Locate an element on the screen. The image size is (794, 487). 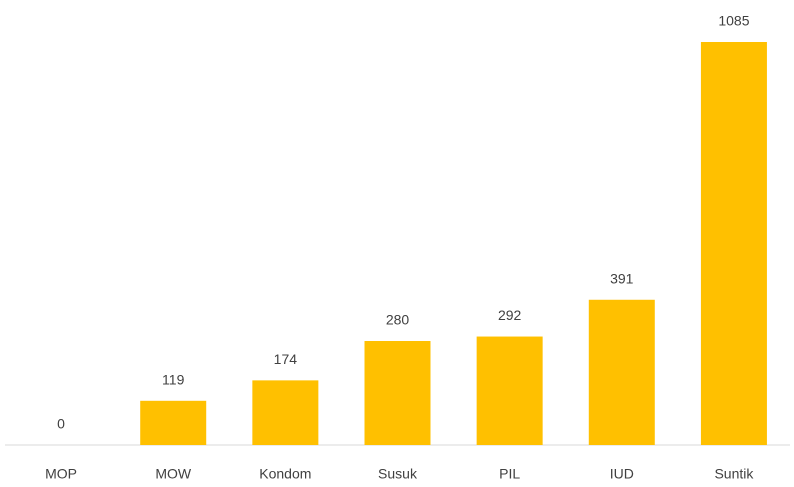
value-label: 280 is located at coordinates (398, 320).